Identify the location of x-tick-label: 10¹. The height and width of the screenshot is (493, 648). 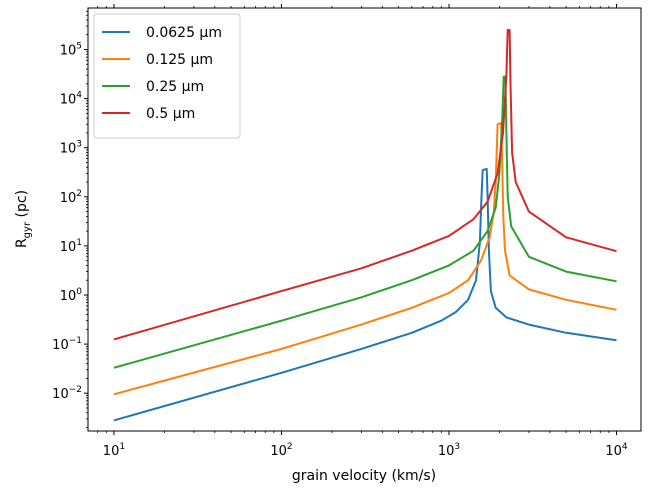
(114, 450).